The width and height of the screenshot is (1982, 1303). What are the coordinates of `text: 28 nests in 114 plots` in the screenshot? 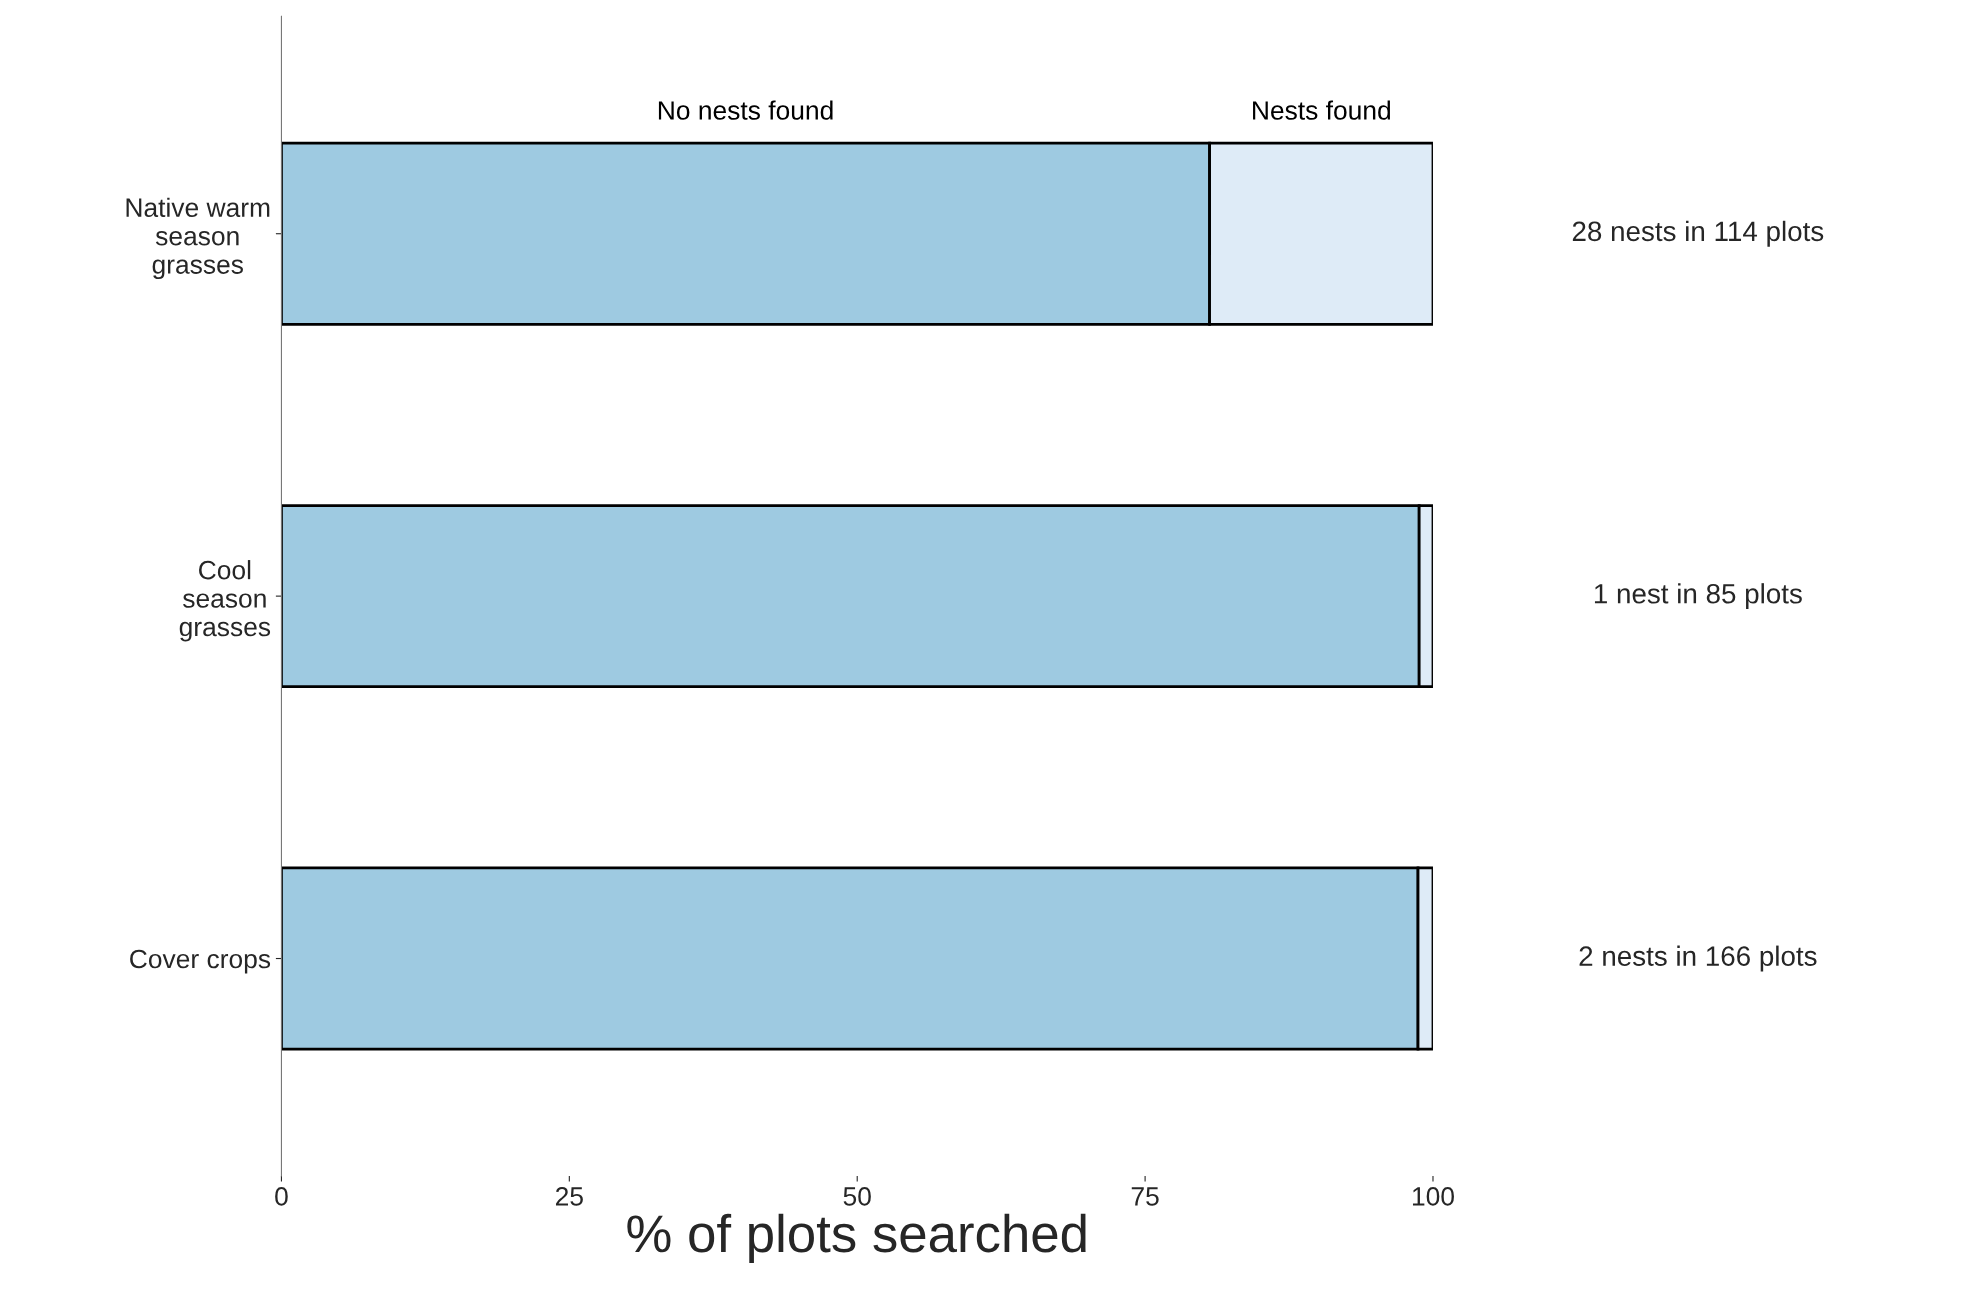 It's located at (1698, 233).